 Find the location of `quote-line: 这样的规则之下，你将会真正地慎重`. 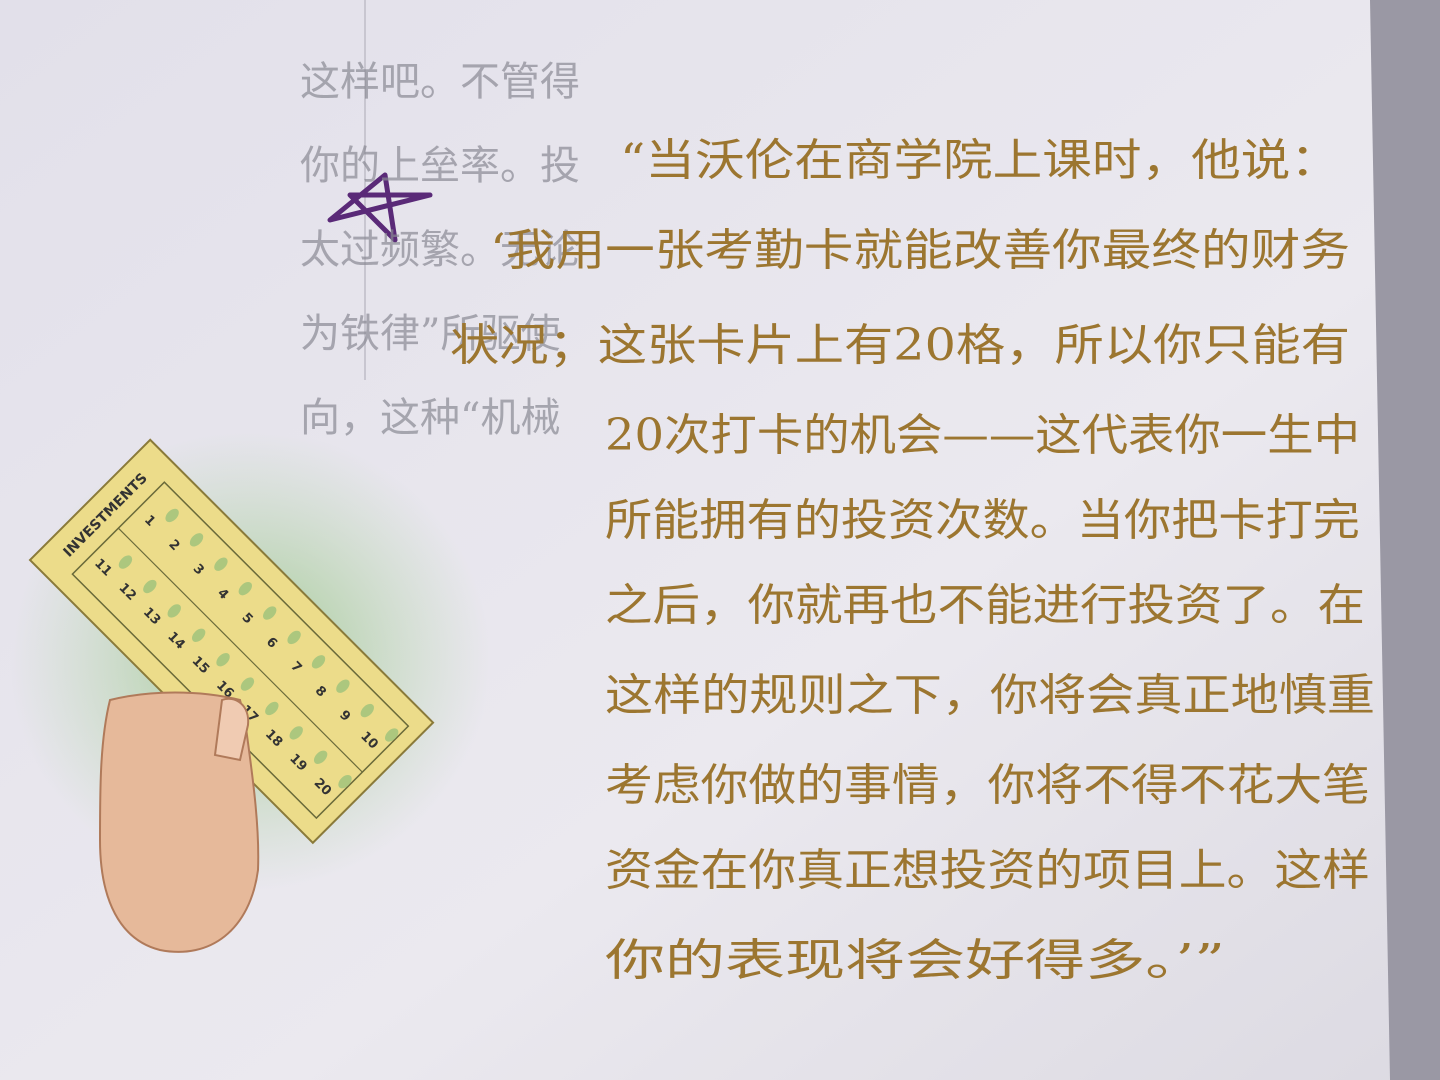

quote-line: 这样的规则之下，你将会真正地慎重 is located at coordinates (990, 695).